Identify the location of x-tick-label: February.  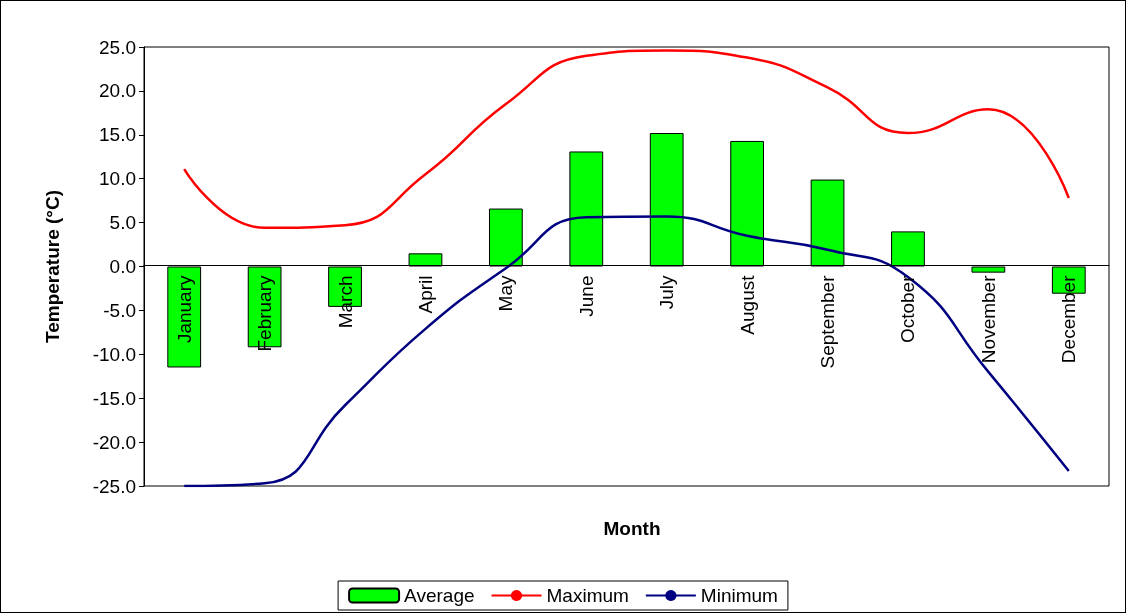
(265, 313).